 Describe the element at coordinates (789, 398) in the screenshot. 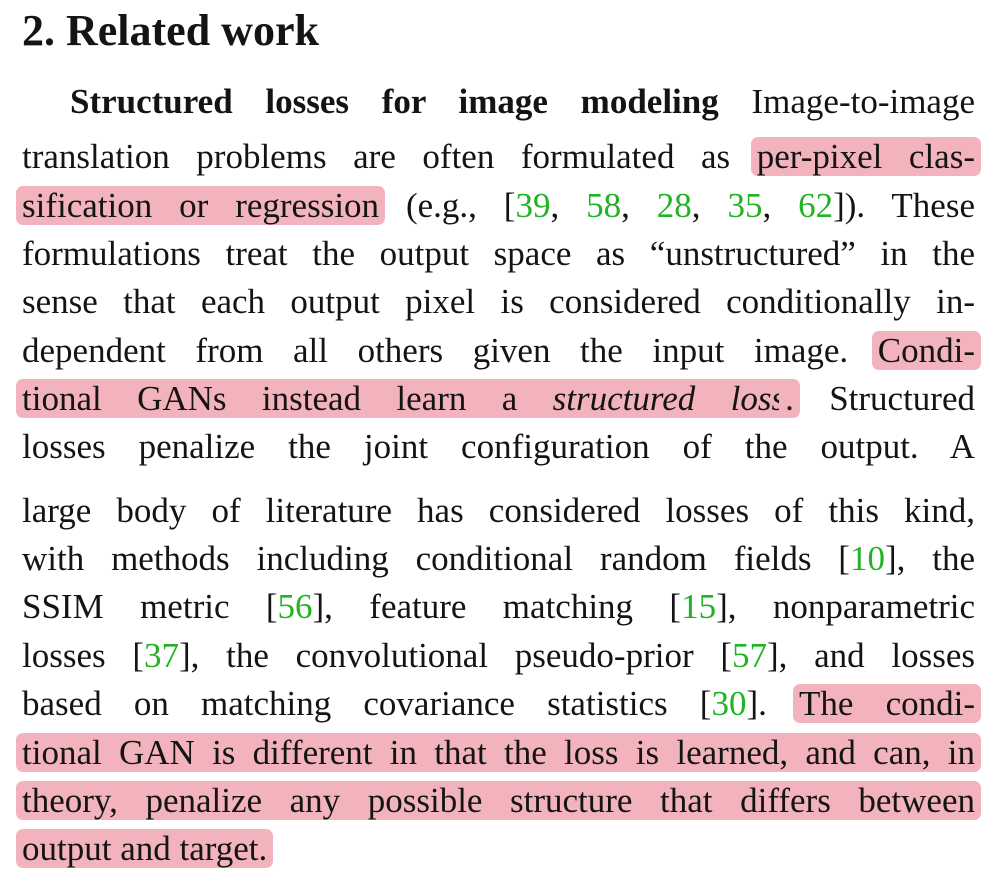

I see `highlighted-text: .` at that location.